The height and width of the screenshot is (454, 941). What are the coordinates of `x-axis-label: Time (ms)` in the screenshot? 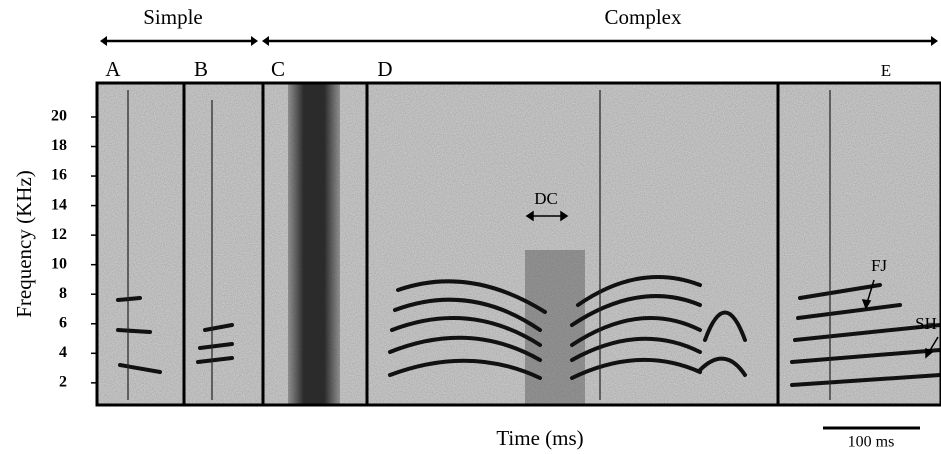 It's located at (539, 438).